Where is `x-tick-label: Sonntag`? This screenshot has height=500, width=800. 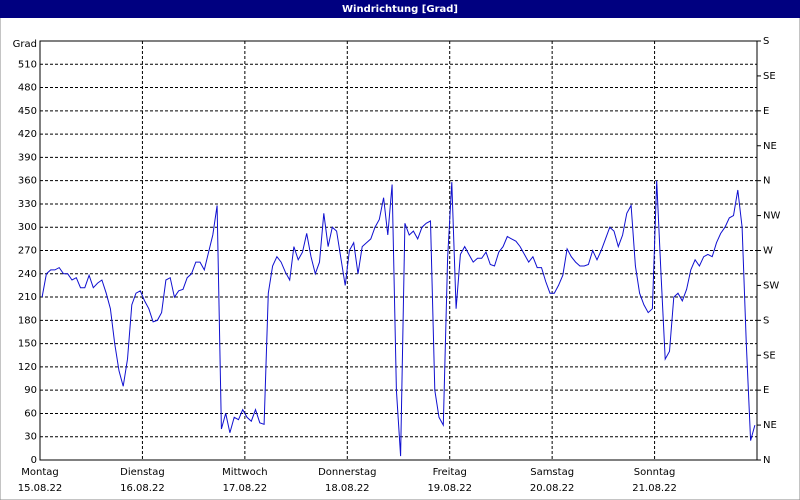 x-tick-label: Sonntag is located at coordinates (655, 472).